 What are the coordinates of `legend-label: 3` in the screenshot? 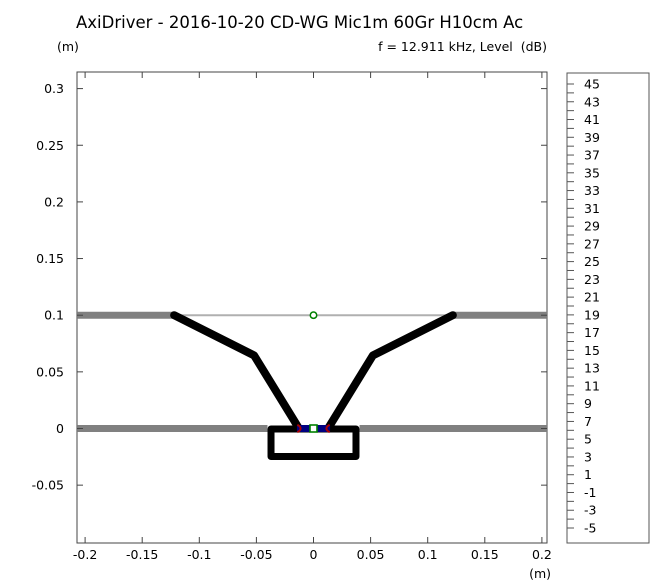 It's located at (588, 456).